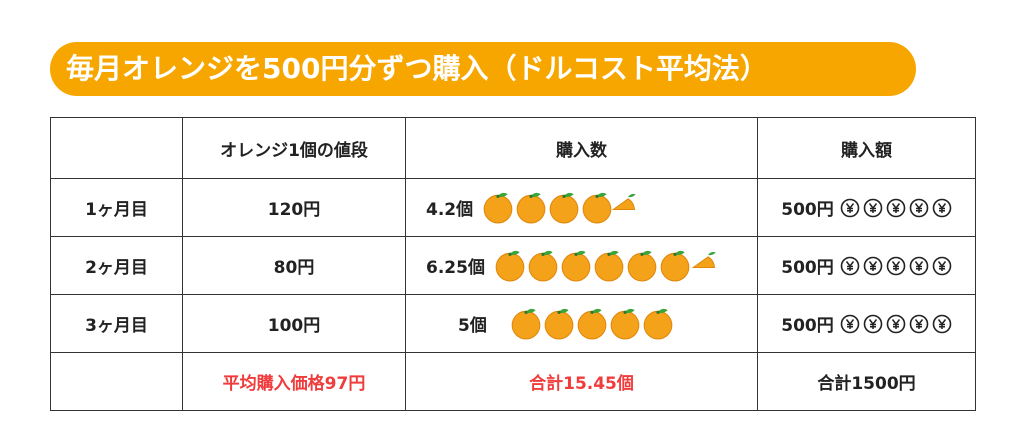  I want to click on row-label: 2ヶ月目, so click(116, 265).